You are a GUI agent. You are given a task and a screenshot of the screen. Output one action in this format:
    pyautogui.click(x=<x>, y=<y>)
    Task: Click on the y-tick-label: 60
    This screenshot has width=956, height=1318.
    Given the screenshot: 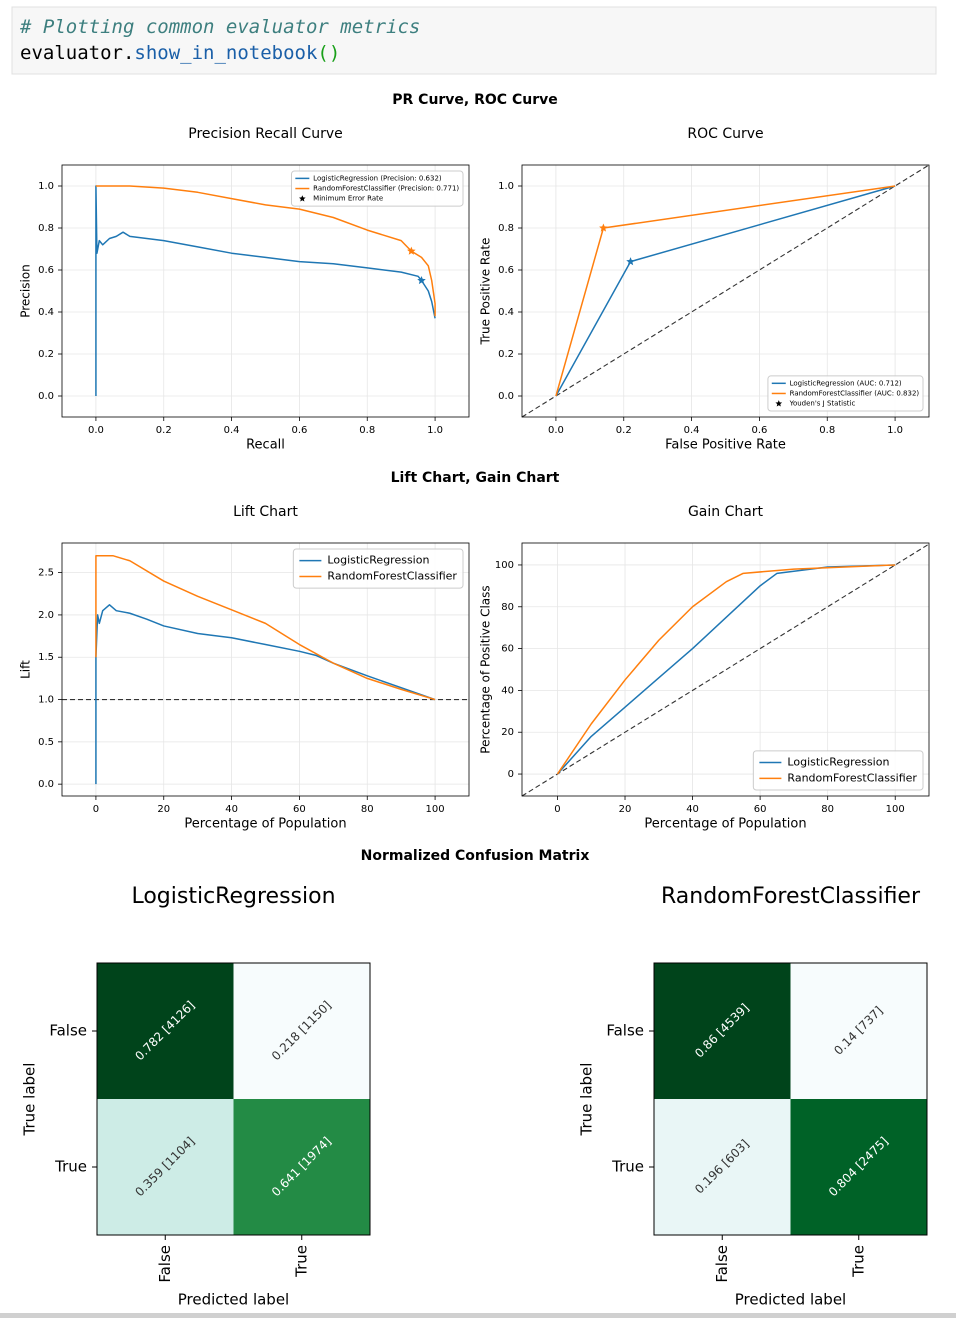 What is the action you would take?
    pyautogui.click(x=507, y=649)
    